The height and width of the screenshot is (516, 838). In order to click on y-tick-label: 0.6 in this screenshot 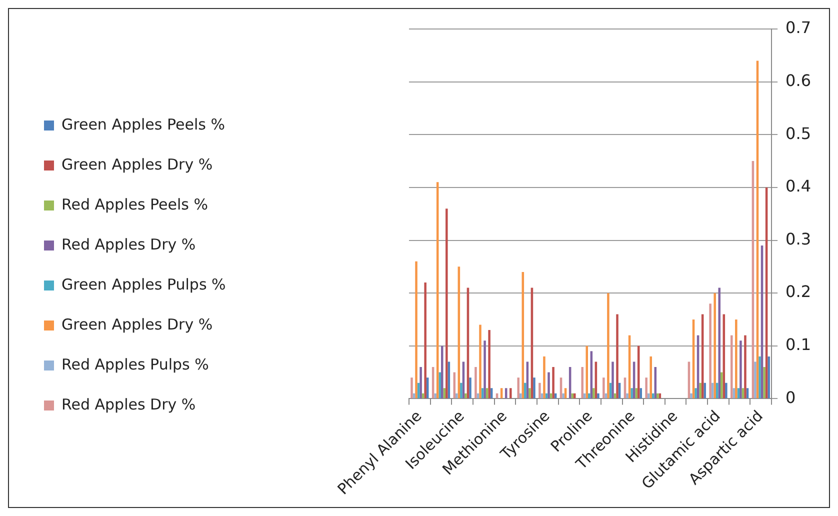, I will do `click(799, 80)`.